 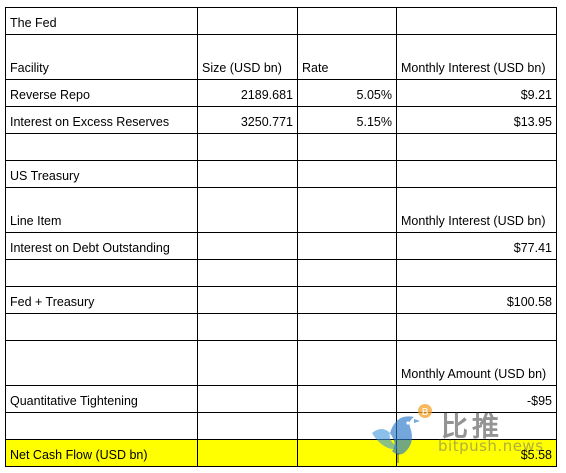 What do you see at coordinates (476, 453) in the screenshot?
I see `table-cell: $5.58` at bounding box center [476, 453].